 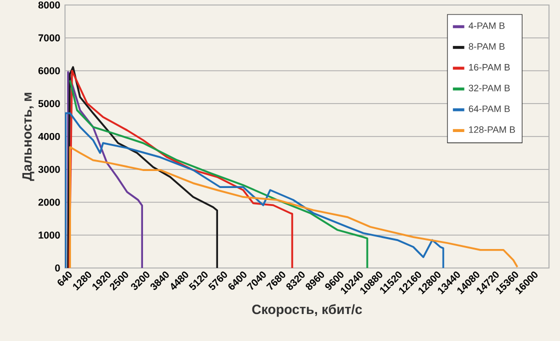 I want to click on x-tick-label: 640, so click(x=65, y=279).